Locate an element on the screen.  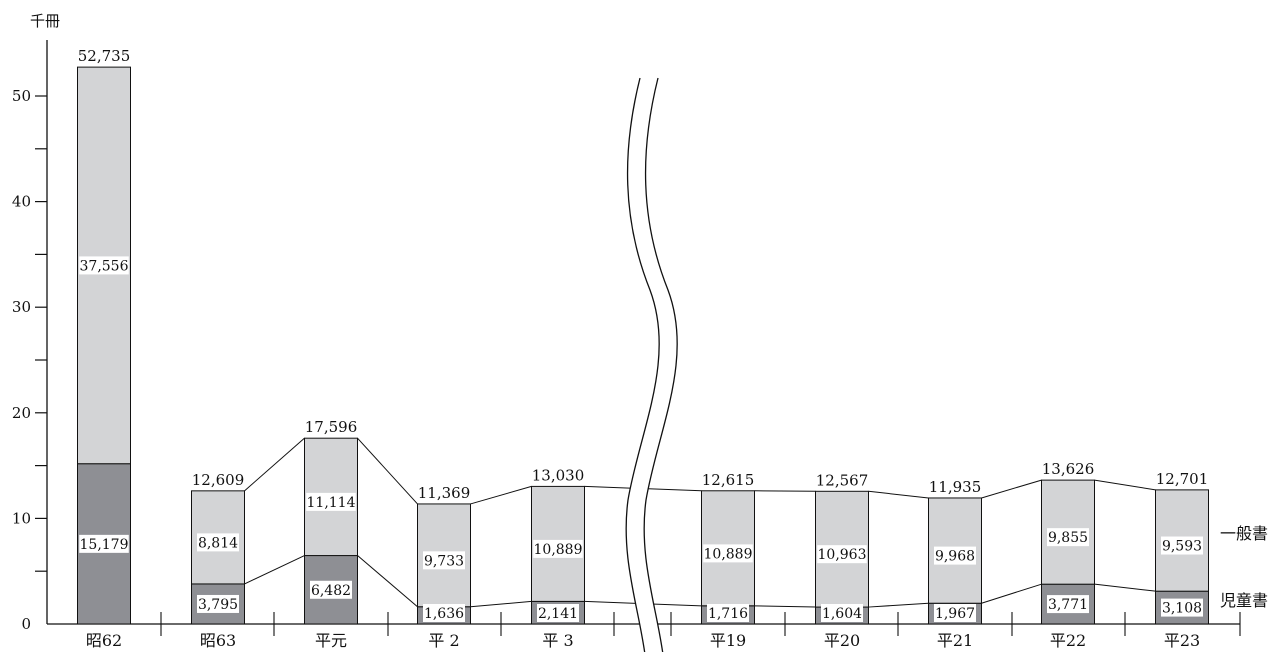
segment-label-general: 37,556 is located at coordinates (104, 266).